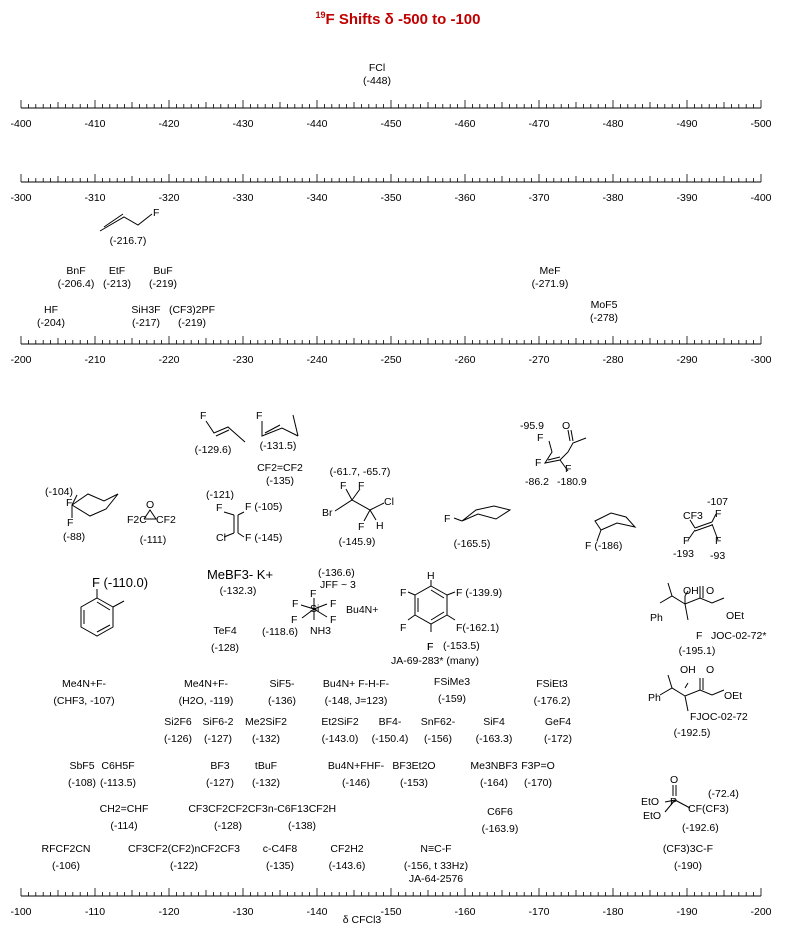 The width and height of the screenshot is (796, 941). What do you see at coordinates (478, 628) in the screenshot?
I see `pentafluorobenzene-f4: F(-162.1)` at bounding box center [478, 628].